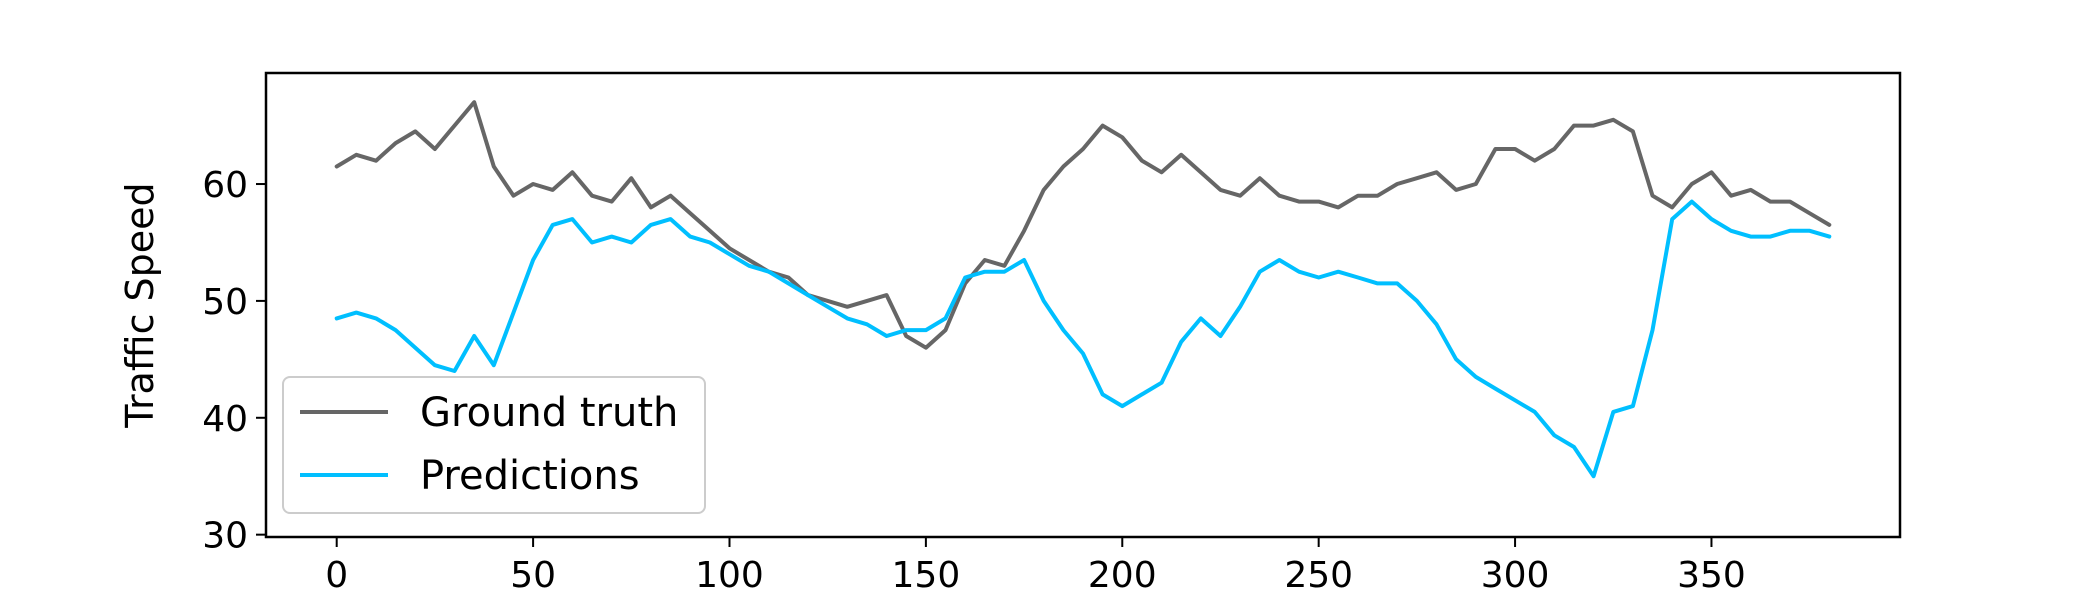  Describe the element at coordinates (530, 476) in the screenshot. I see `legend-label-predictions: Predictions` at that location.